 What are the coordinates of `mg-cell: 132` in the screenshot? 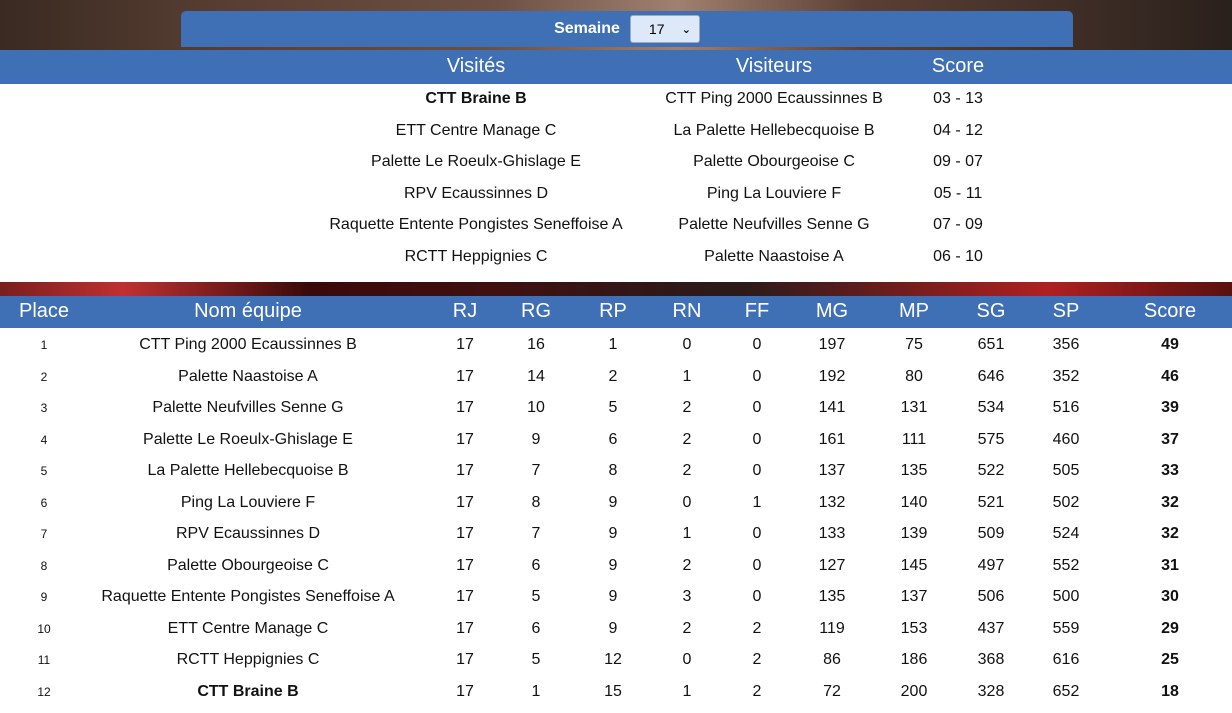 It's located at (832, 502).